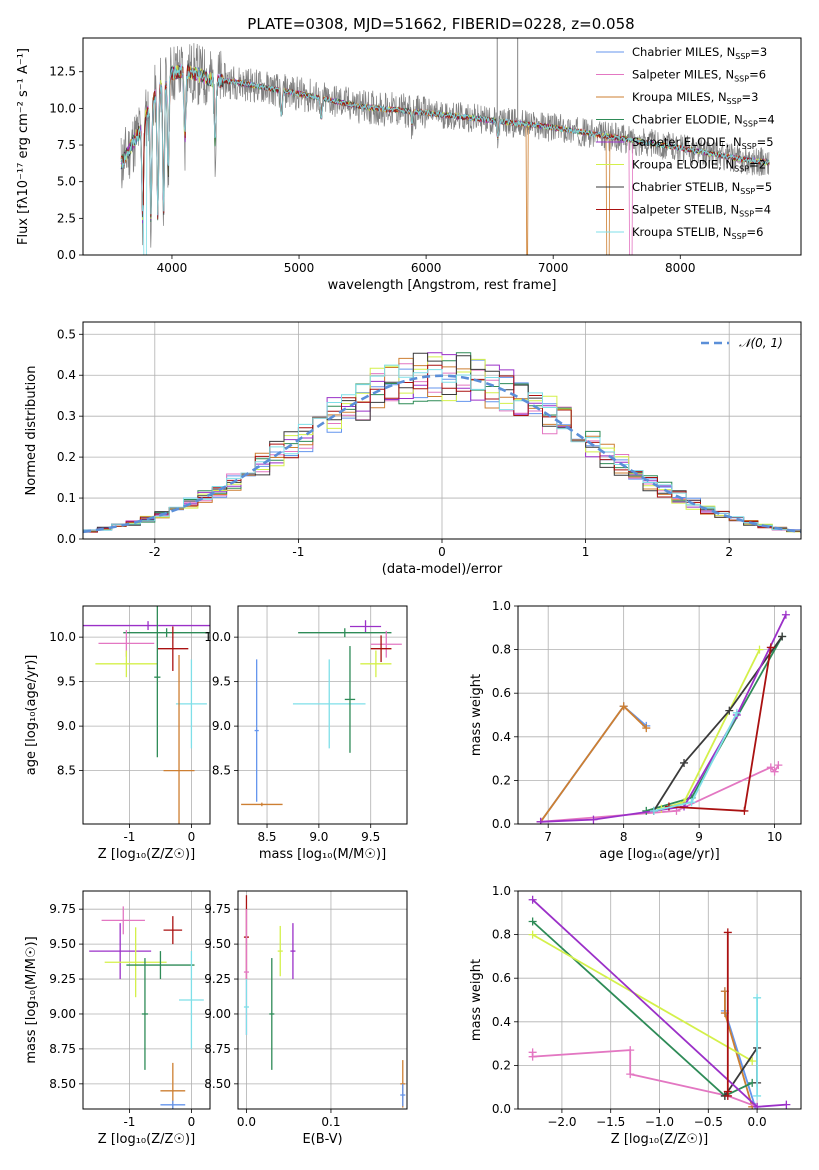  I want to click on y-tick-label: 12.5, so click(62, 72).